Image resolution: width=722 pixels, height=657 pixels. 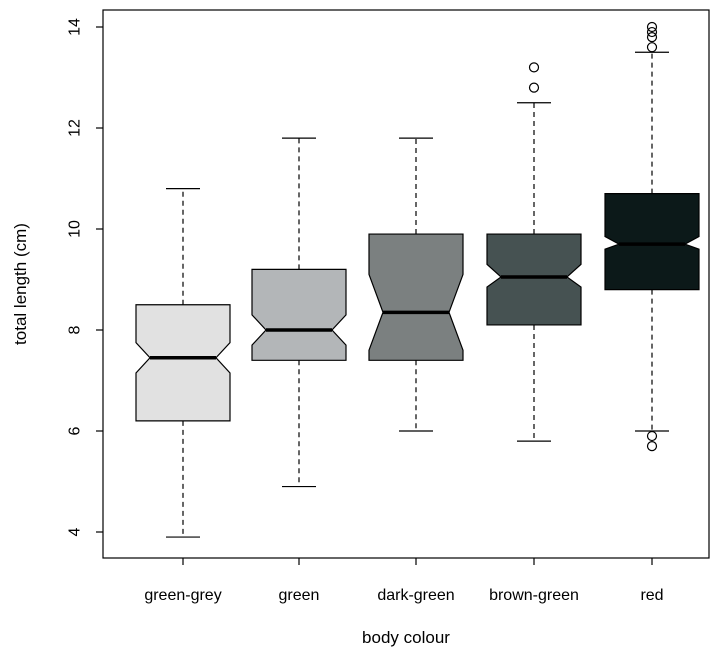 I want to click on x-tick-label: green-grey, so click(x=182, y=595).